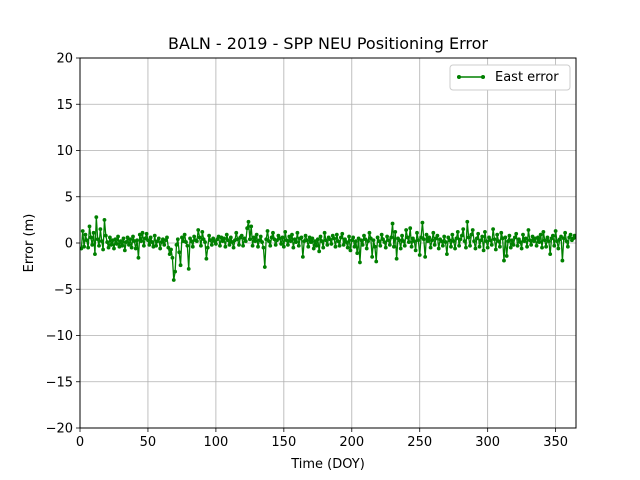  What do you see at coordinates (148, 442) in the screenshot?
I see `x-tick-label: 50` at bounding box center [148, 442].